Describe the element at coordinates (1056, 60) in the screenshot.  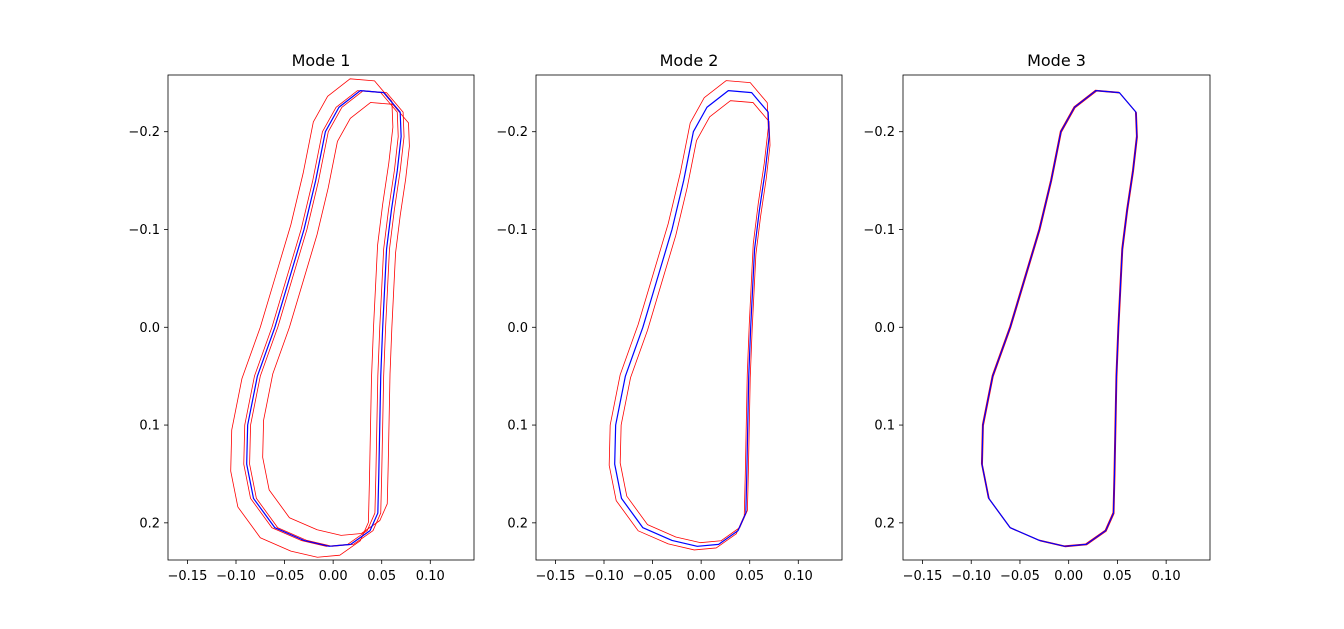
I see `chart-title: Mode 3` at that location.